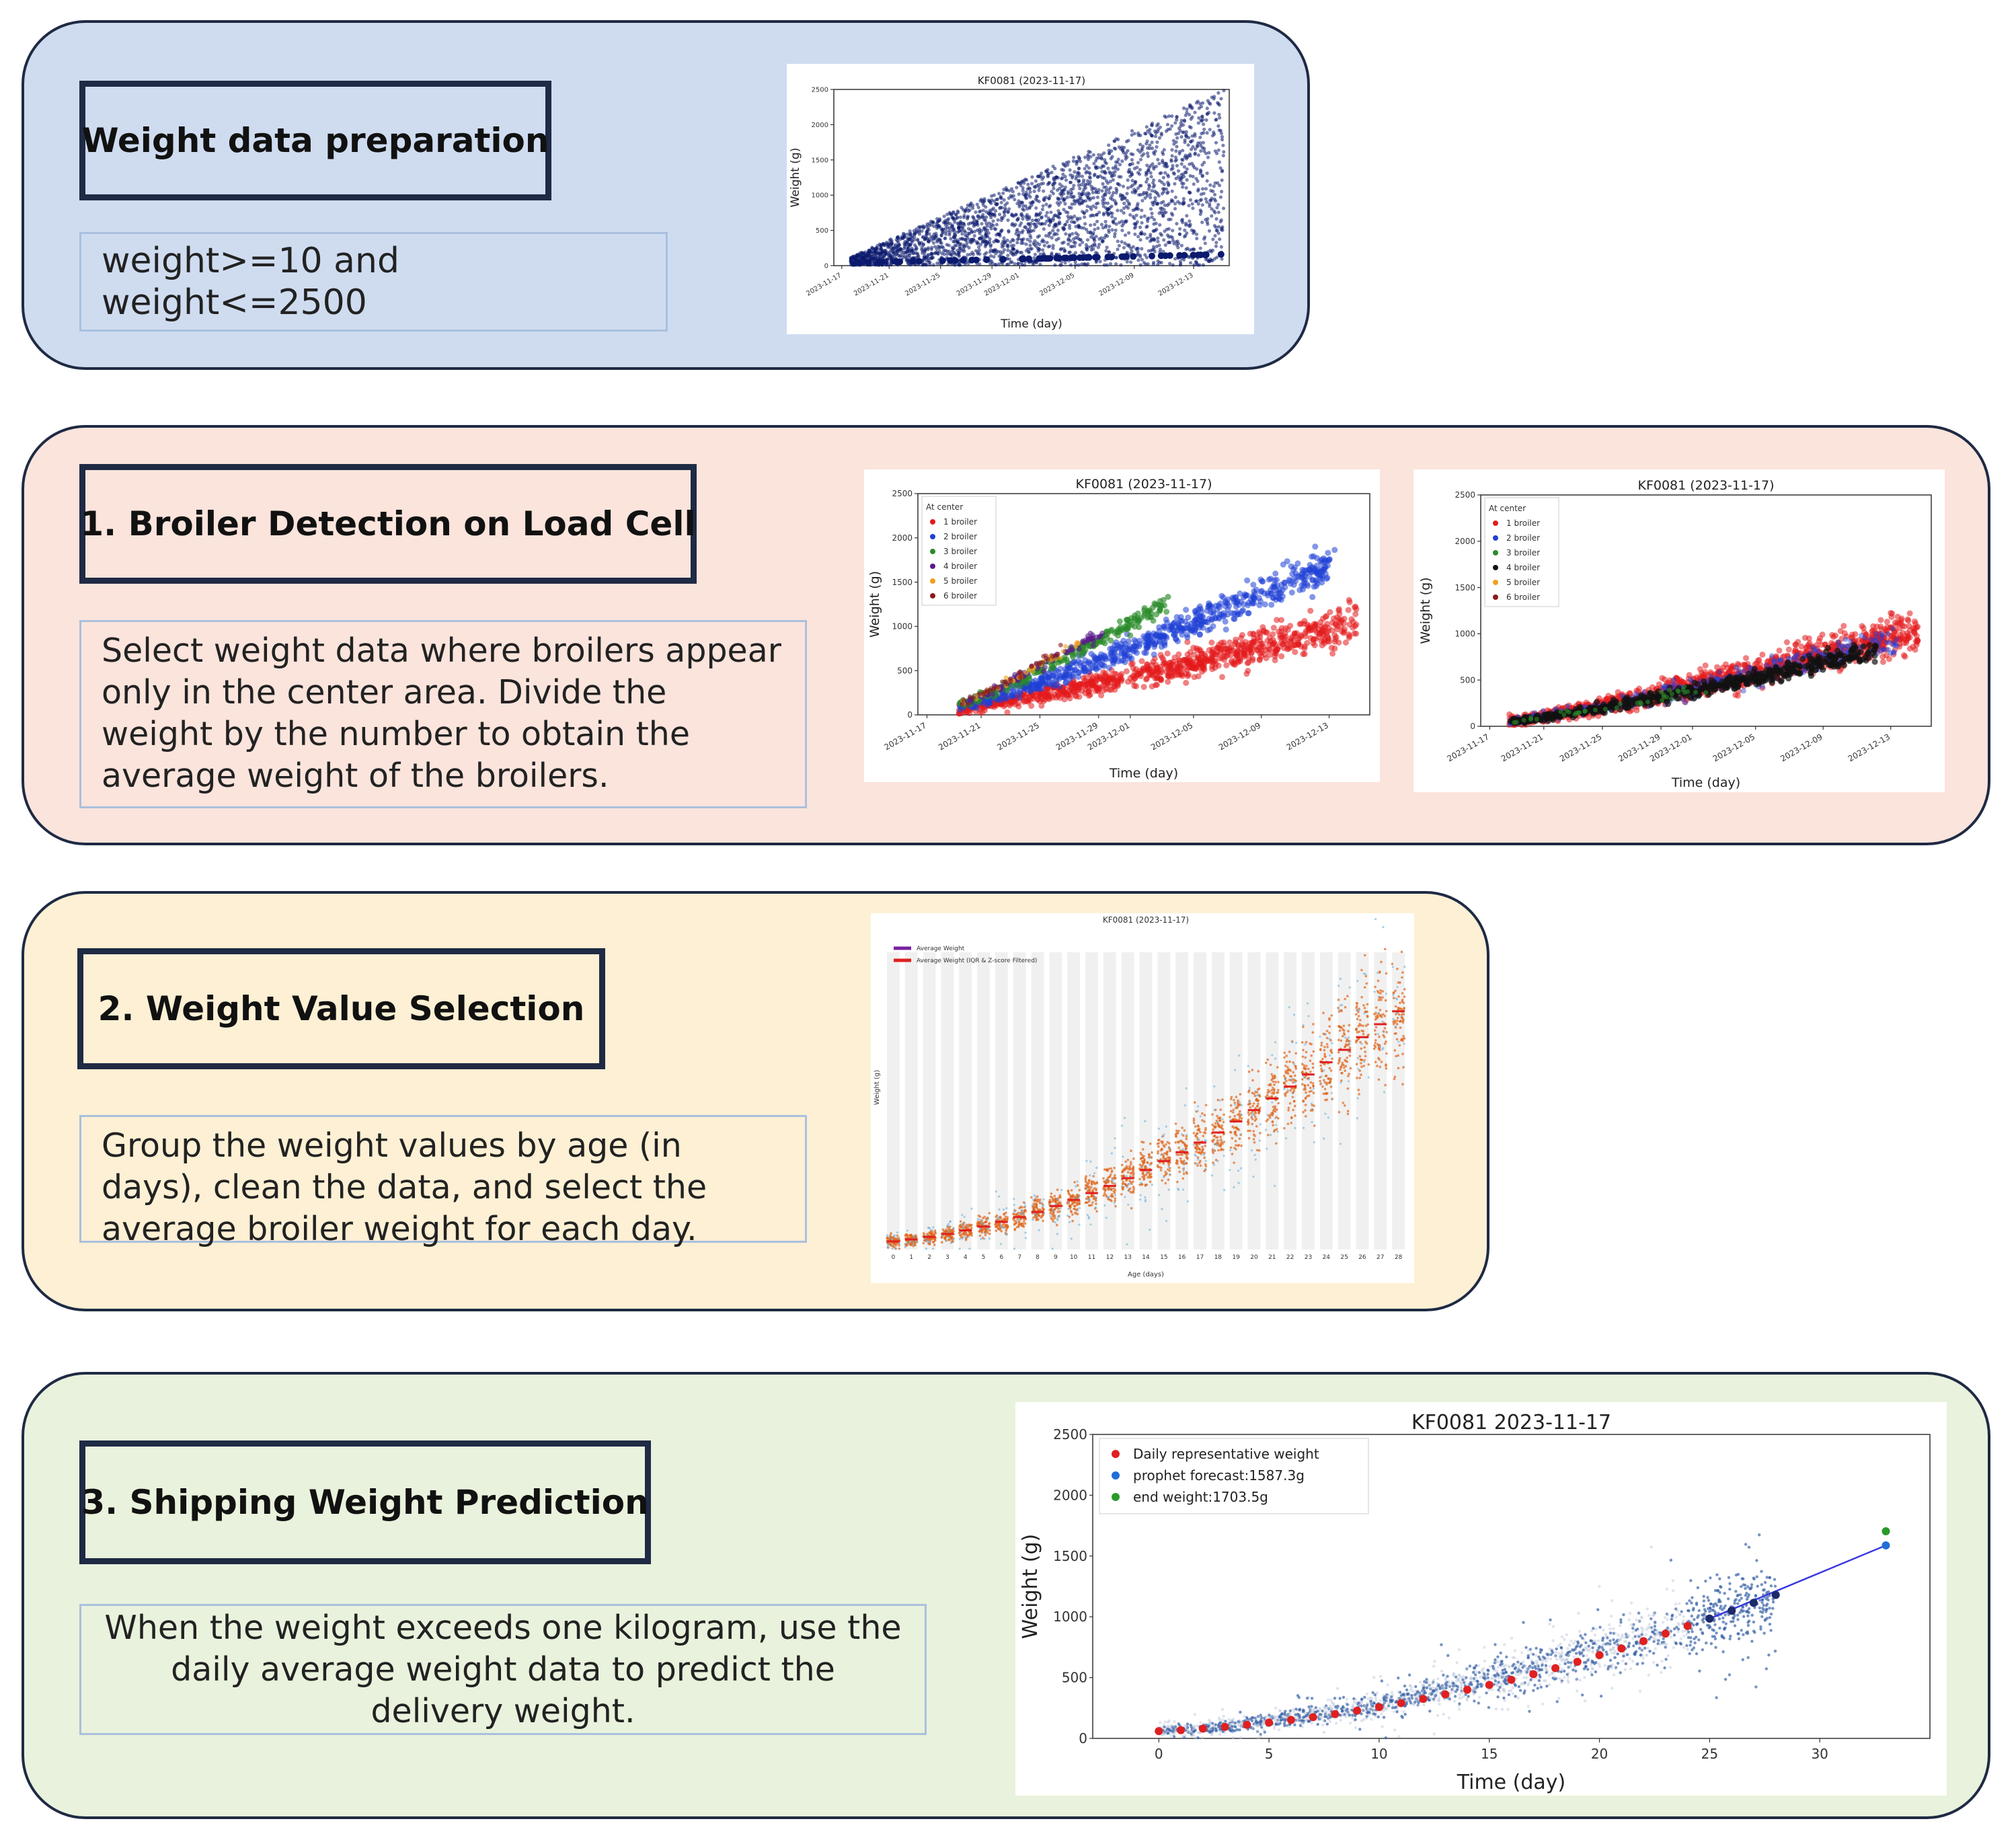 The height and width of the screenshot is (1846, 2016). I want to click on legend-label: 5 broiler, so click(960, 581).